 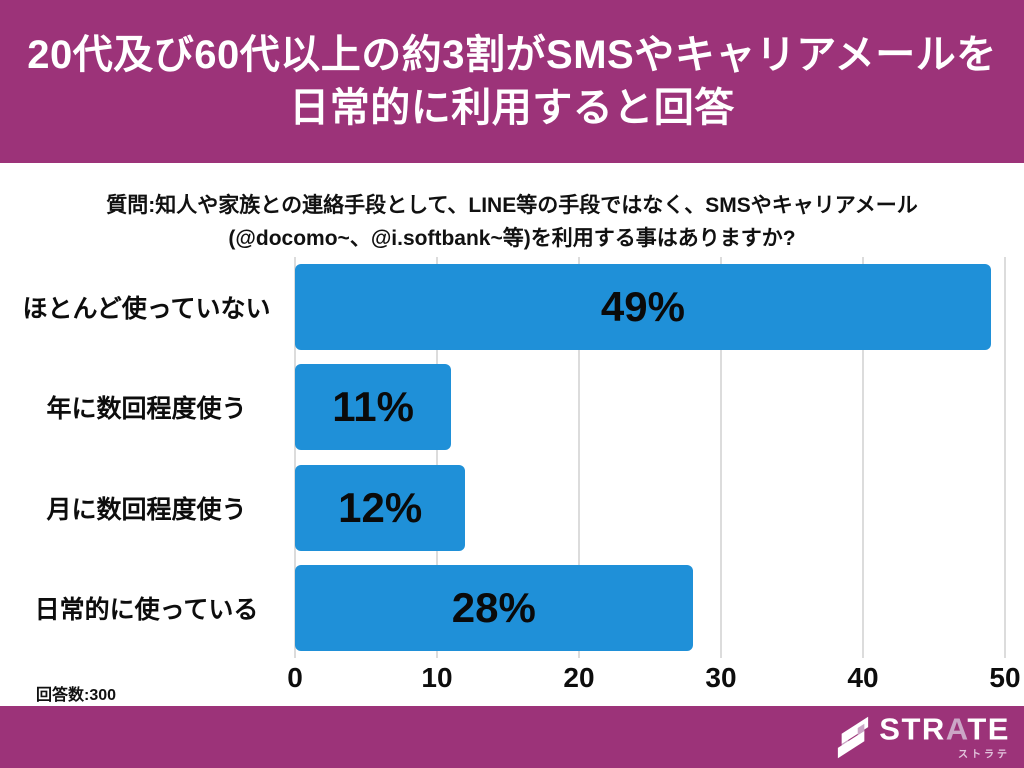 I want to click on bar: 49%, so click(x=643, y=307).